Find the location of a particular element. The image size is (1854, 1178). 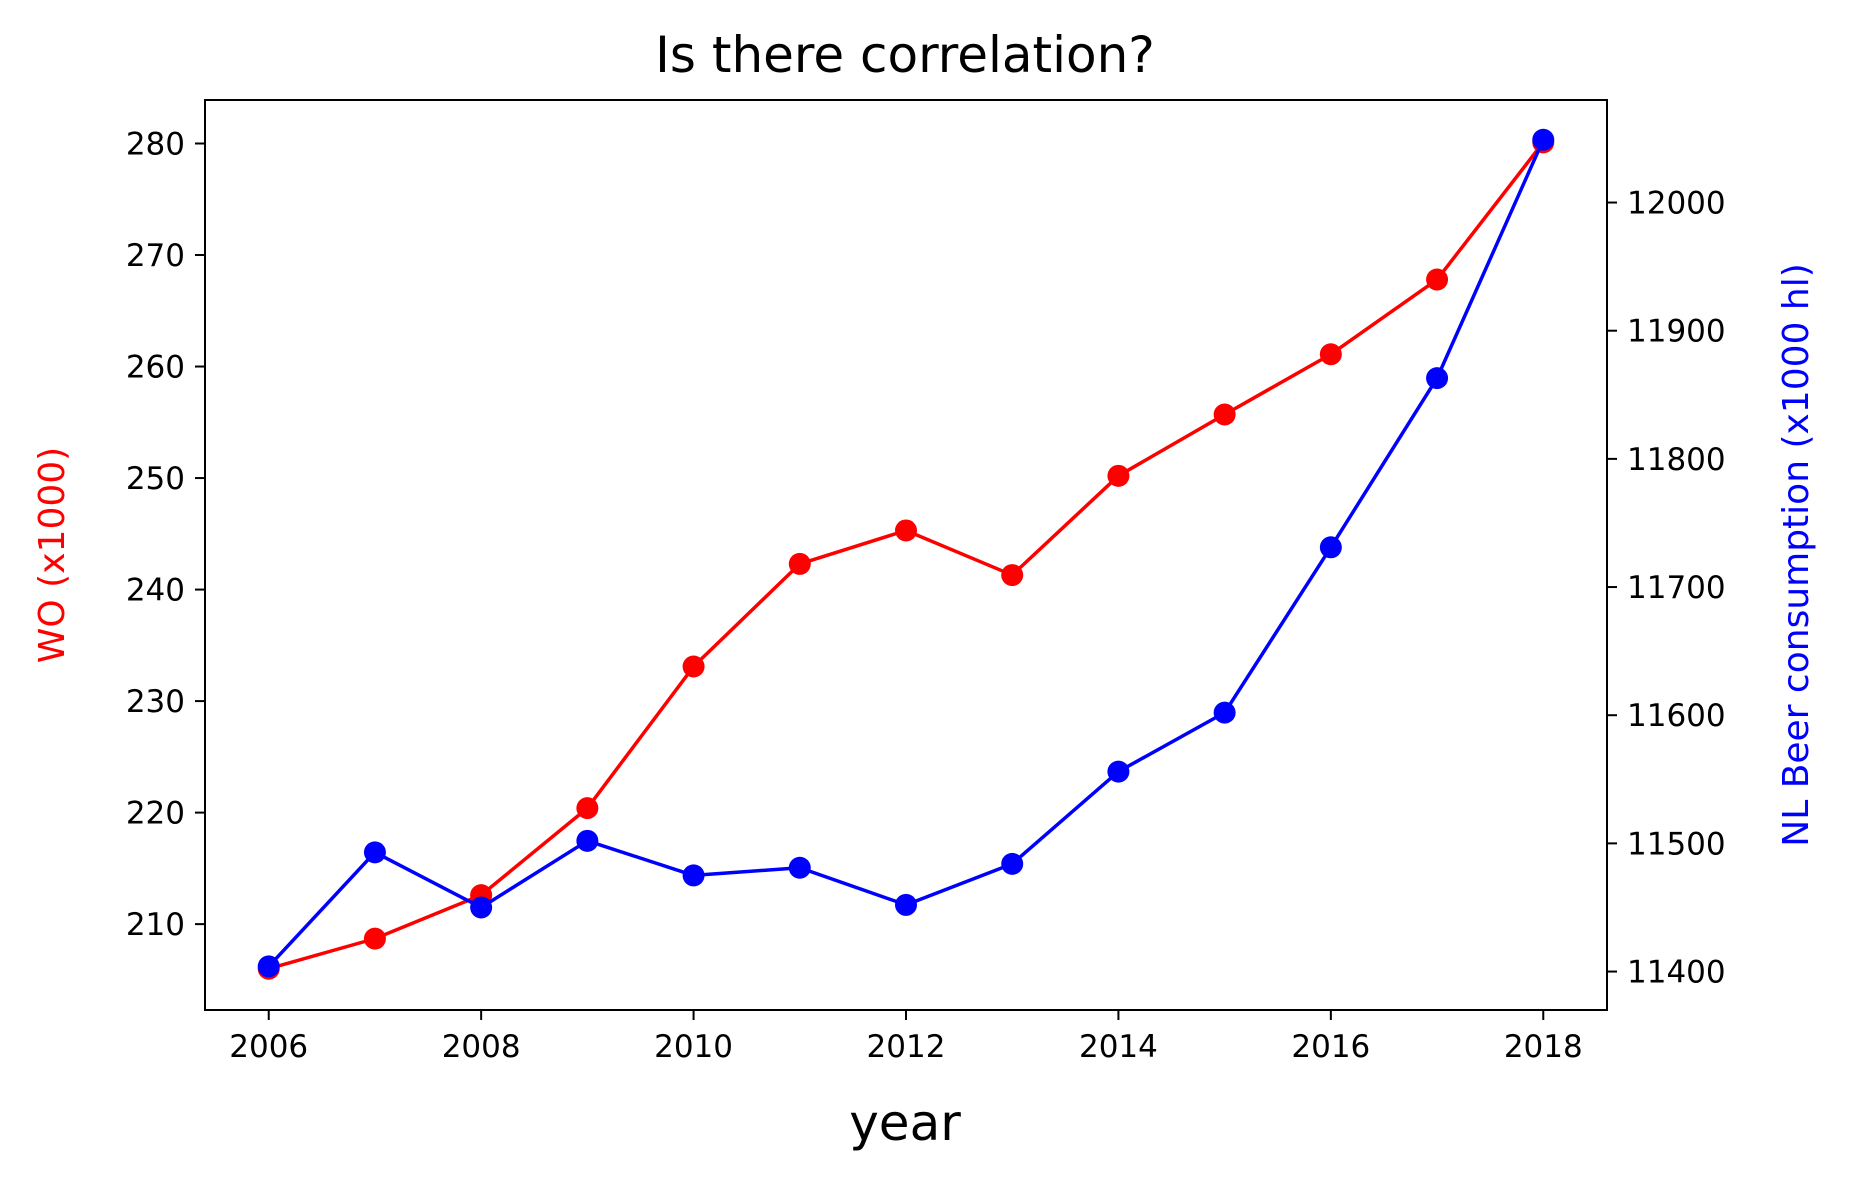

right-y-tick-label: 11400 is located at coordinates (1676, 973).